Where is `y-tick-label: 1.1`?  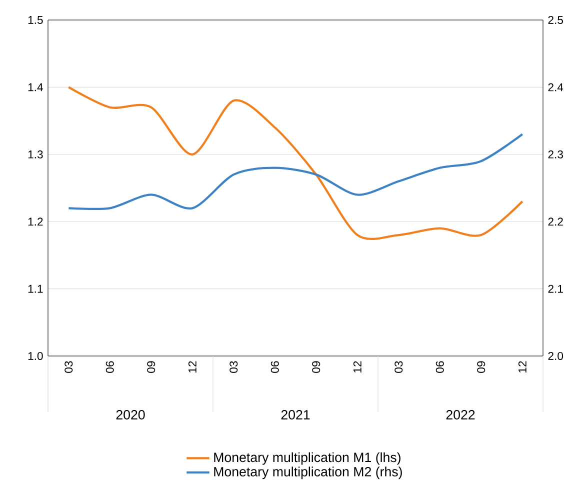 y-tick-label: 1.1 is located at coordinates (35, 289).